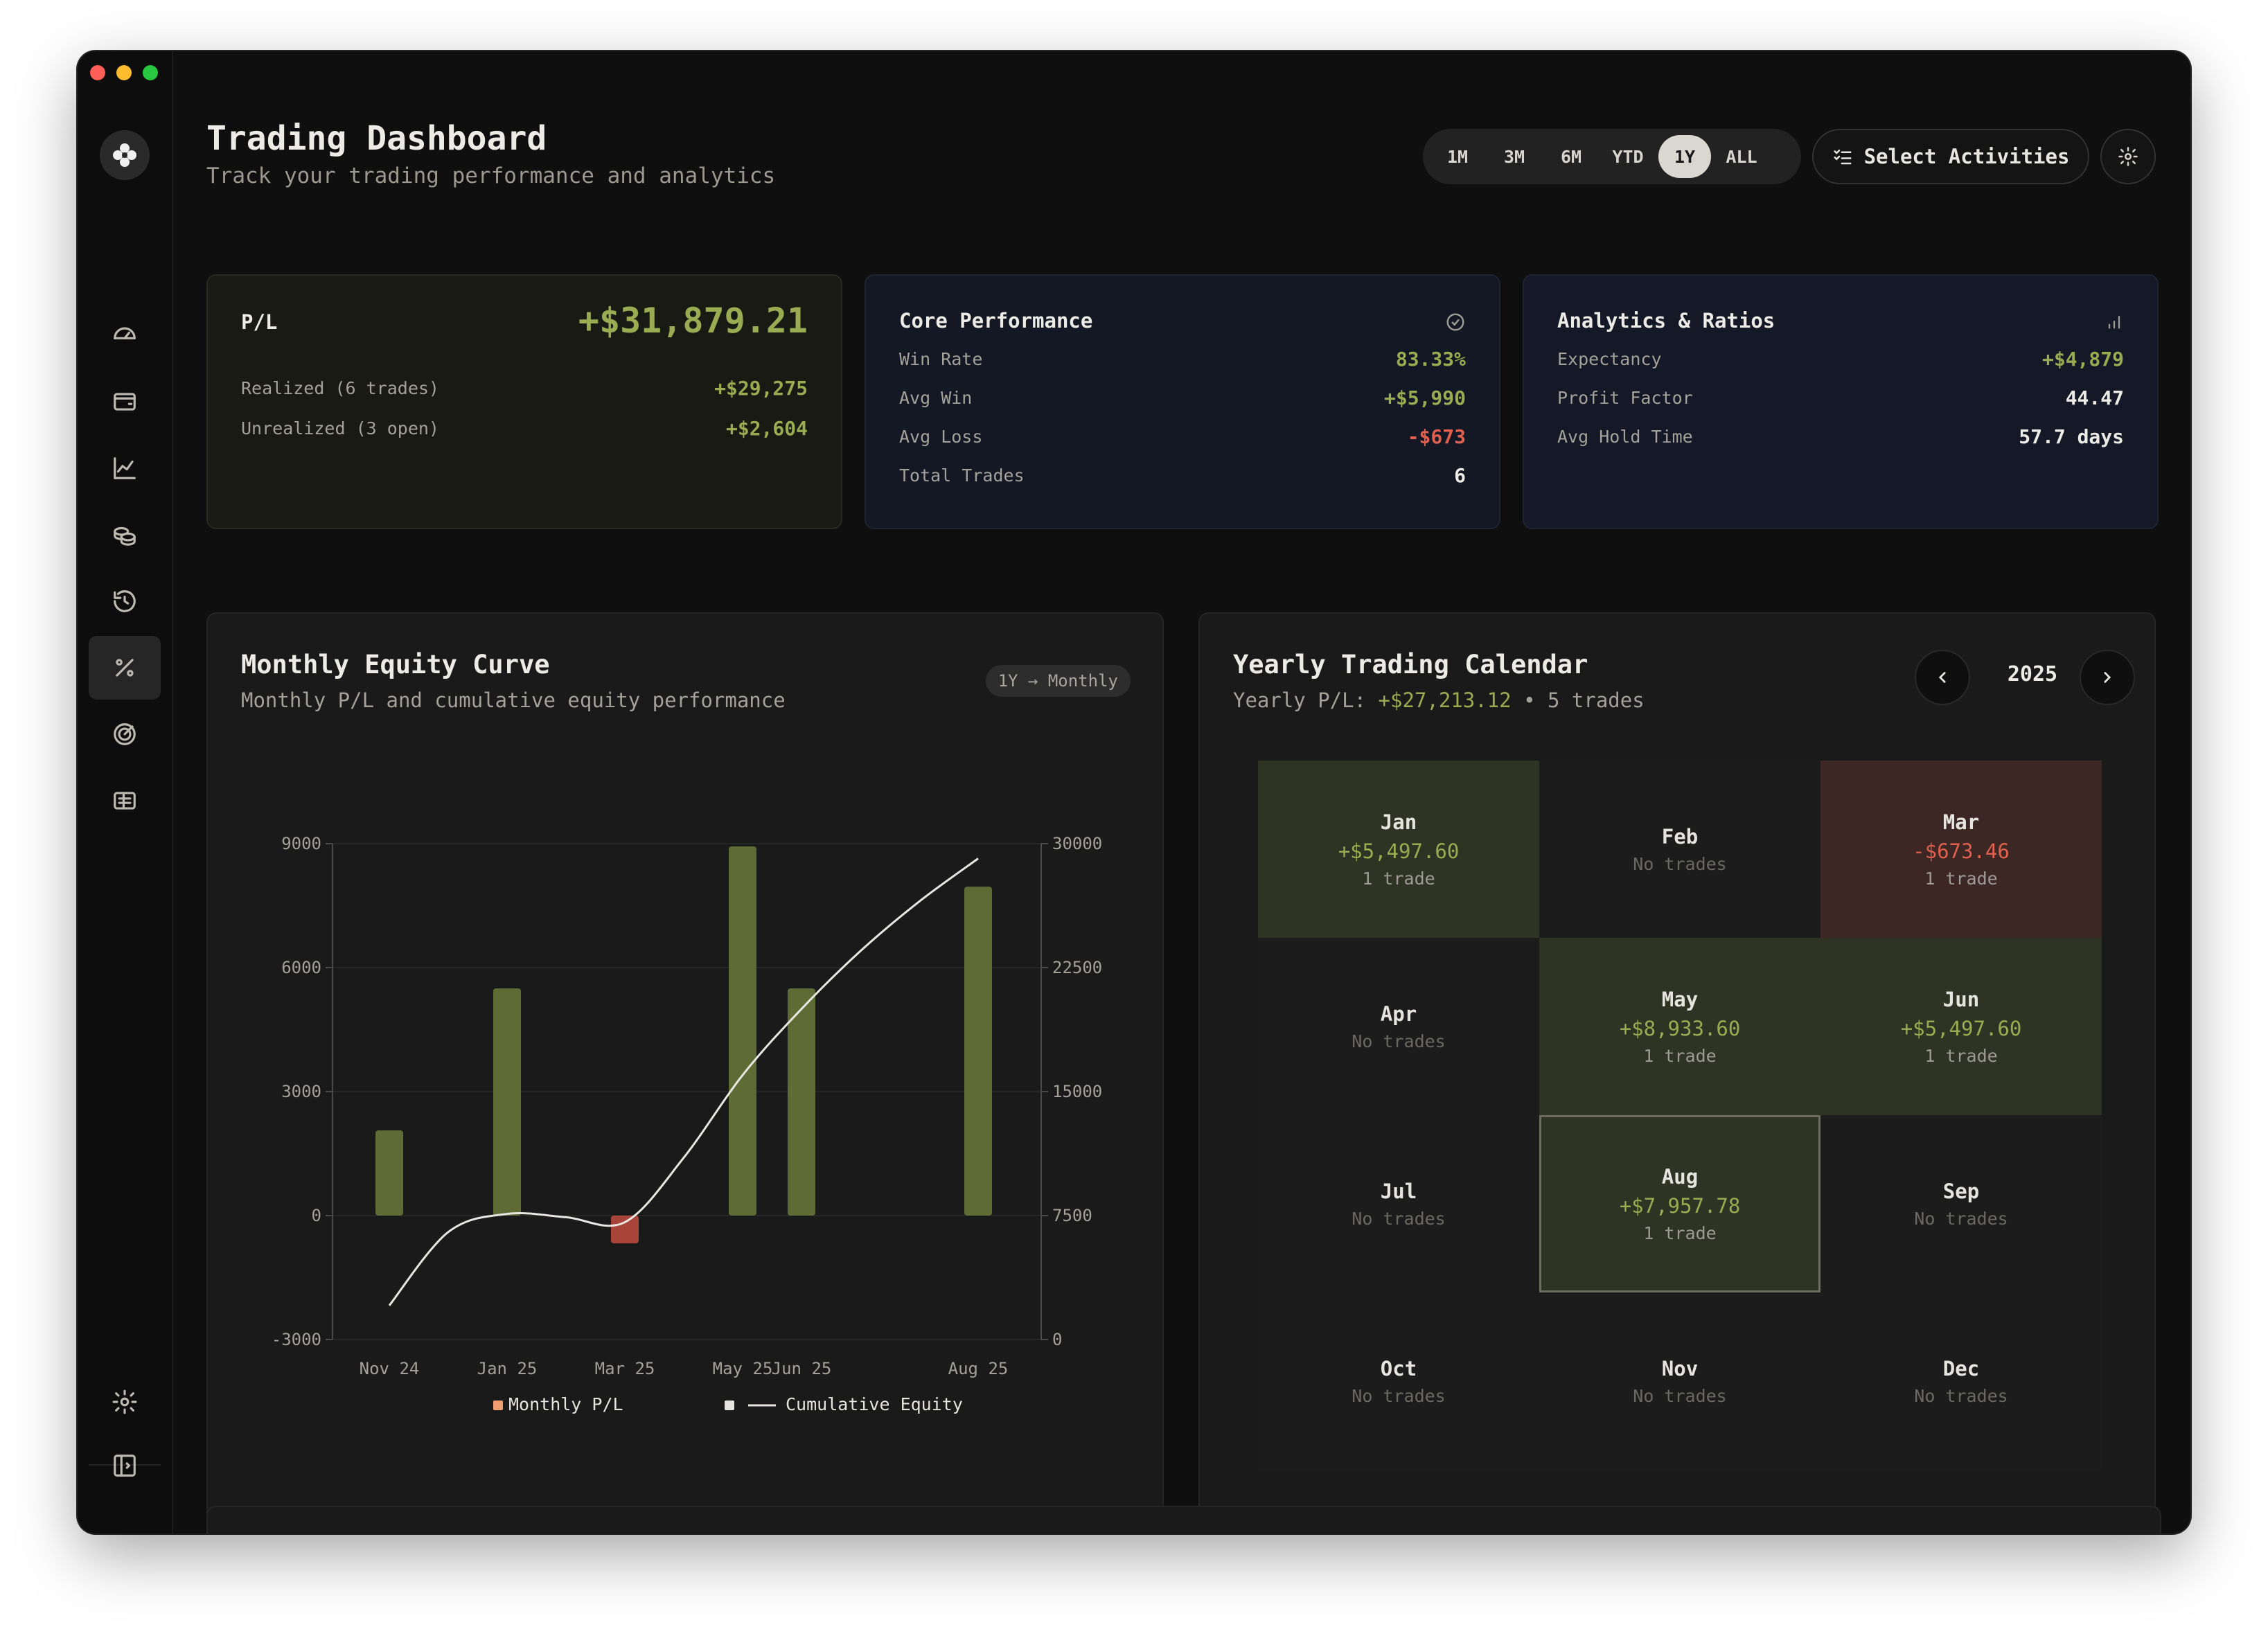  I want to click on stat-label: Win Rate, so click(941, 359).